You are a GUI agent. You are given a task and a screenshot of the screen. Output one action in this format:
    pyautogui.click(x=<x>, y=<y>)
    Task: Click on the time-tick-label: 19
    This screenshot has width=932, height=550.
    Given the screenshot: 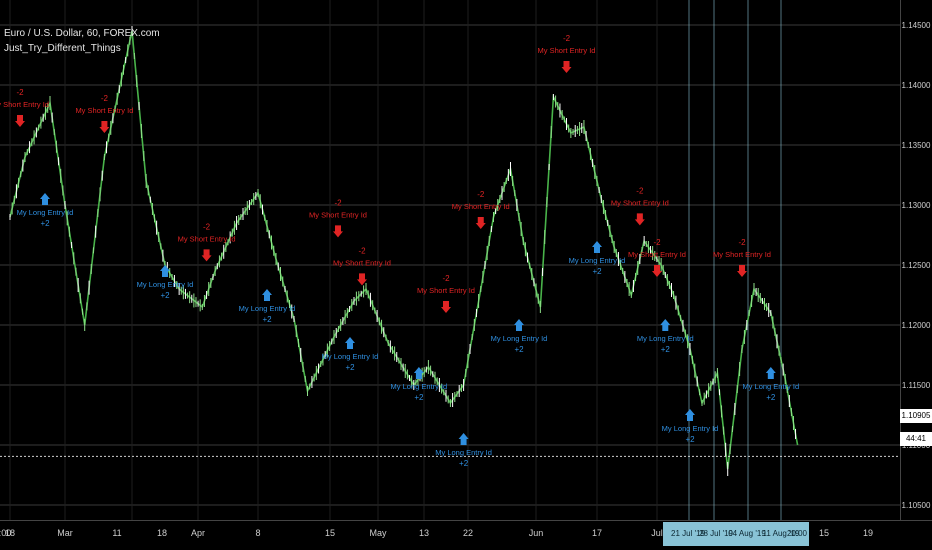 What is the action you would take?
    pyautogui.click(x=868, y=533)
    